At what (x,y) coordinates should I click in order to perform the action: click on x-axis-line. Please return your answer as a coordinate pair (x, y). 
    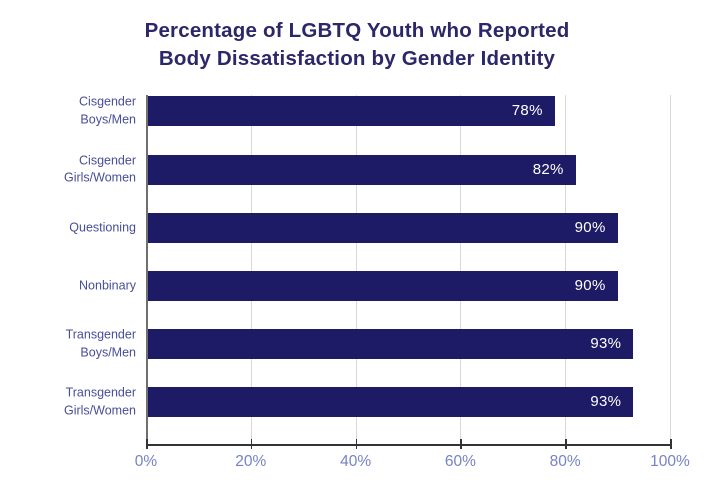
    Looking at the image, I should click on (409, 445).